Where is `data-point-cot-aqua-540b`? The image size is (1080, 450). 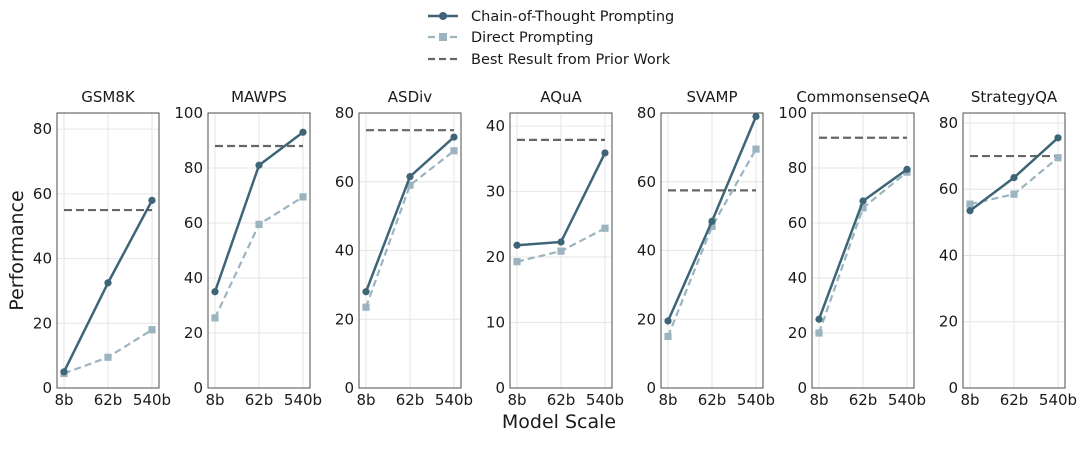
data-point-cot-aqua-540b is located at coordinates (605, 153).